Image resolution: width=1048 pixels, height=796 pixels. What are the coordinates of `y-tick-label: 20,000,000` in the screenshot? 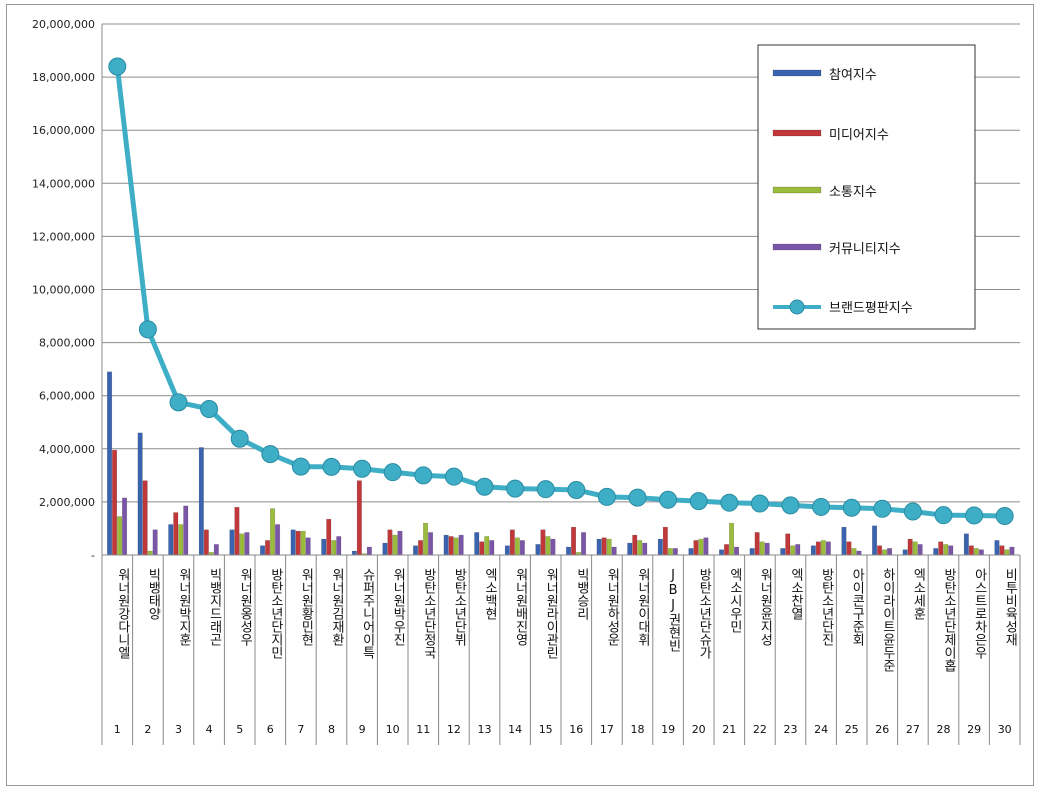 It's located at (63, 24).